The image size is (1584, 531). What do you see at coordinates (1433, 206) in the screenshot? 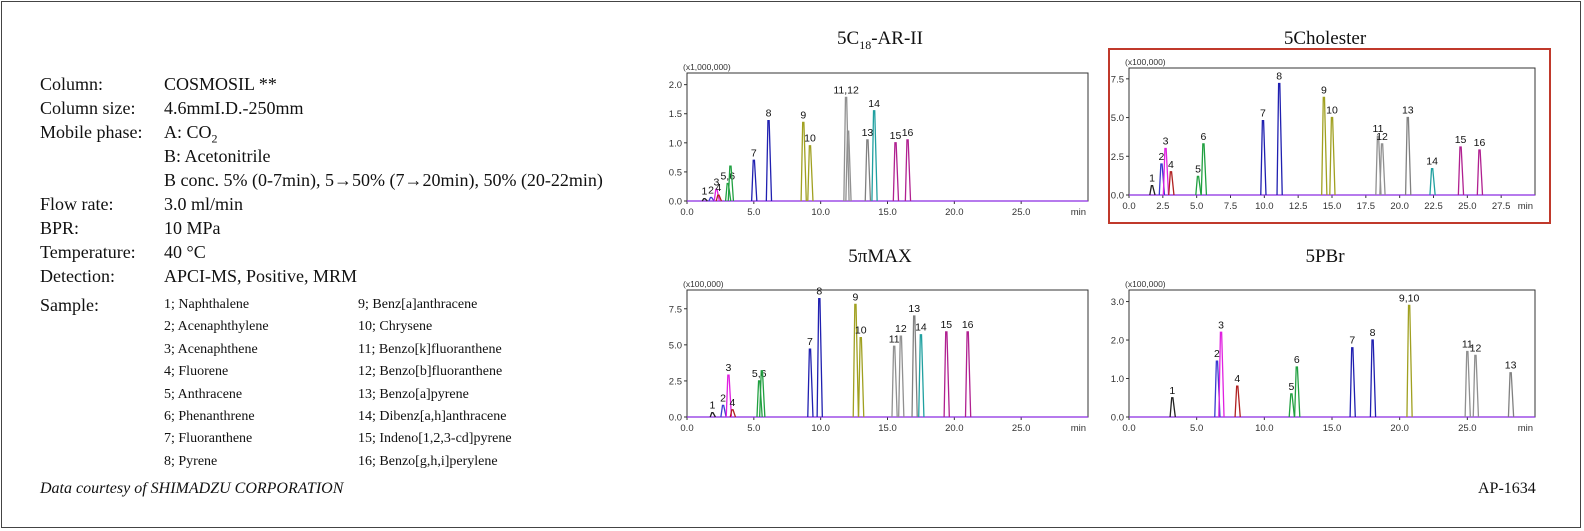
I see `x-tick-label: 22.5` at bounding box center [1433, 206].